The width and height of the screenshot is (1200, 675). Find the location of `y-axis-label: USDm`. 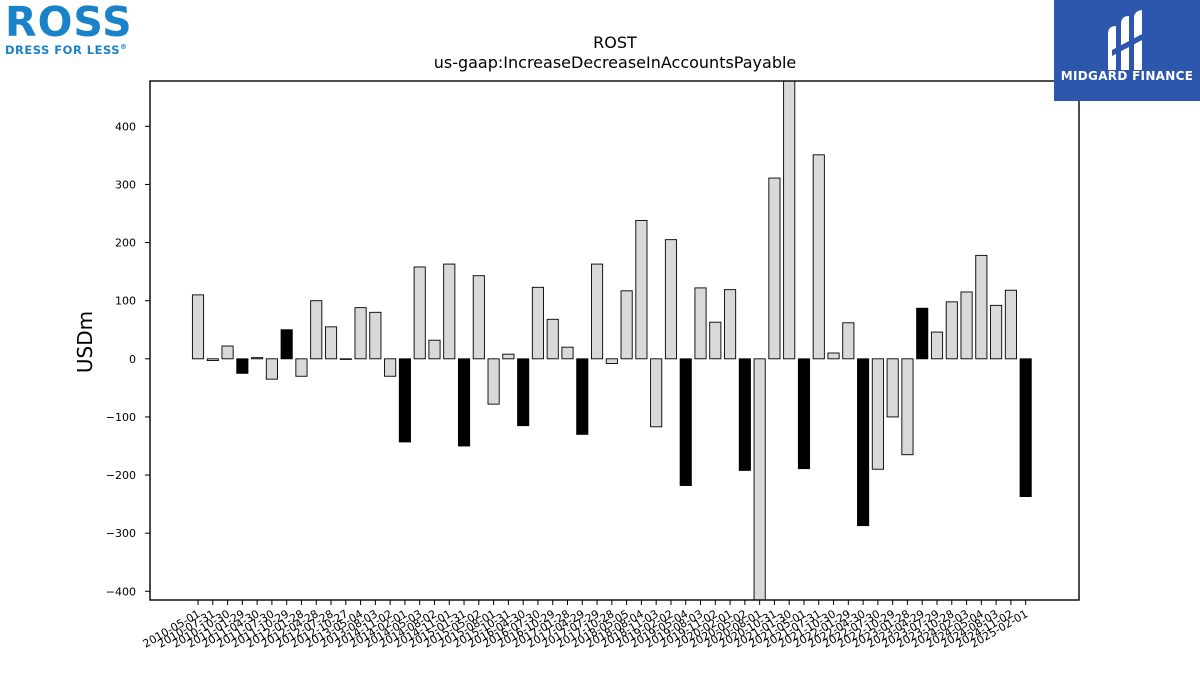

y-axis-label: USDm is located at coordinates (85, 342).